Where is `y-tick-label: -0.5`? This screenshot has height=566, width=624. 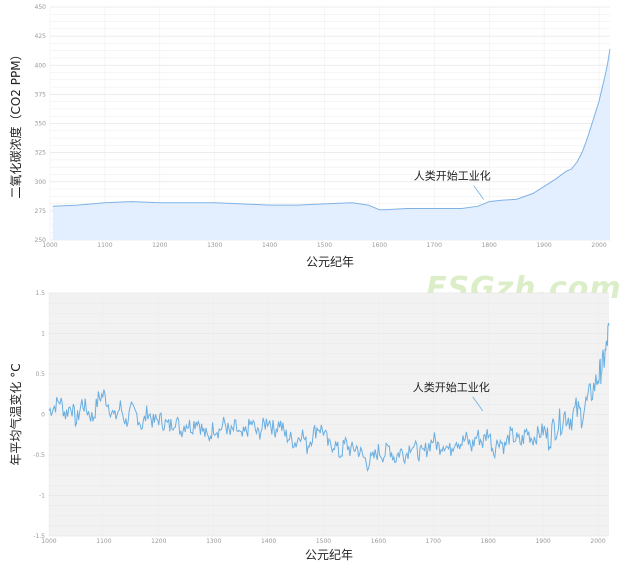
y-tick-label: -0.5 is located at coordinates (39, 455).